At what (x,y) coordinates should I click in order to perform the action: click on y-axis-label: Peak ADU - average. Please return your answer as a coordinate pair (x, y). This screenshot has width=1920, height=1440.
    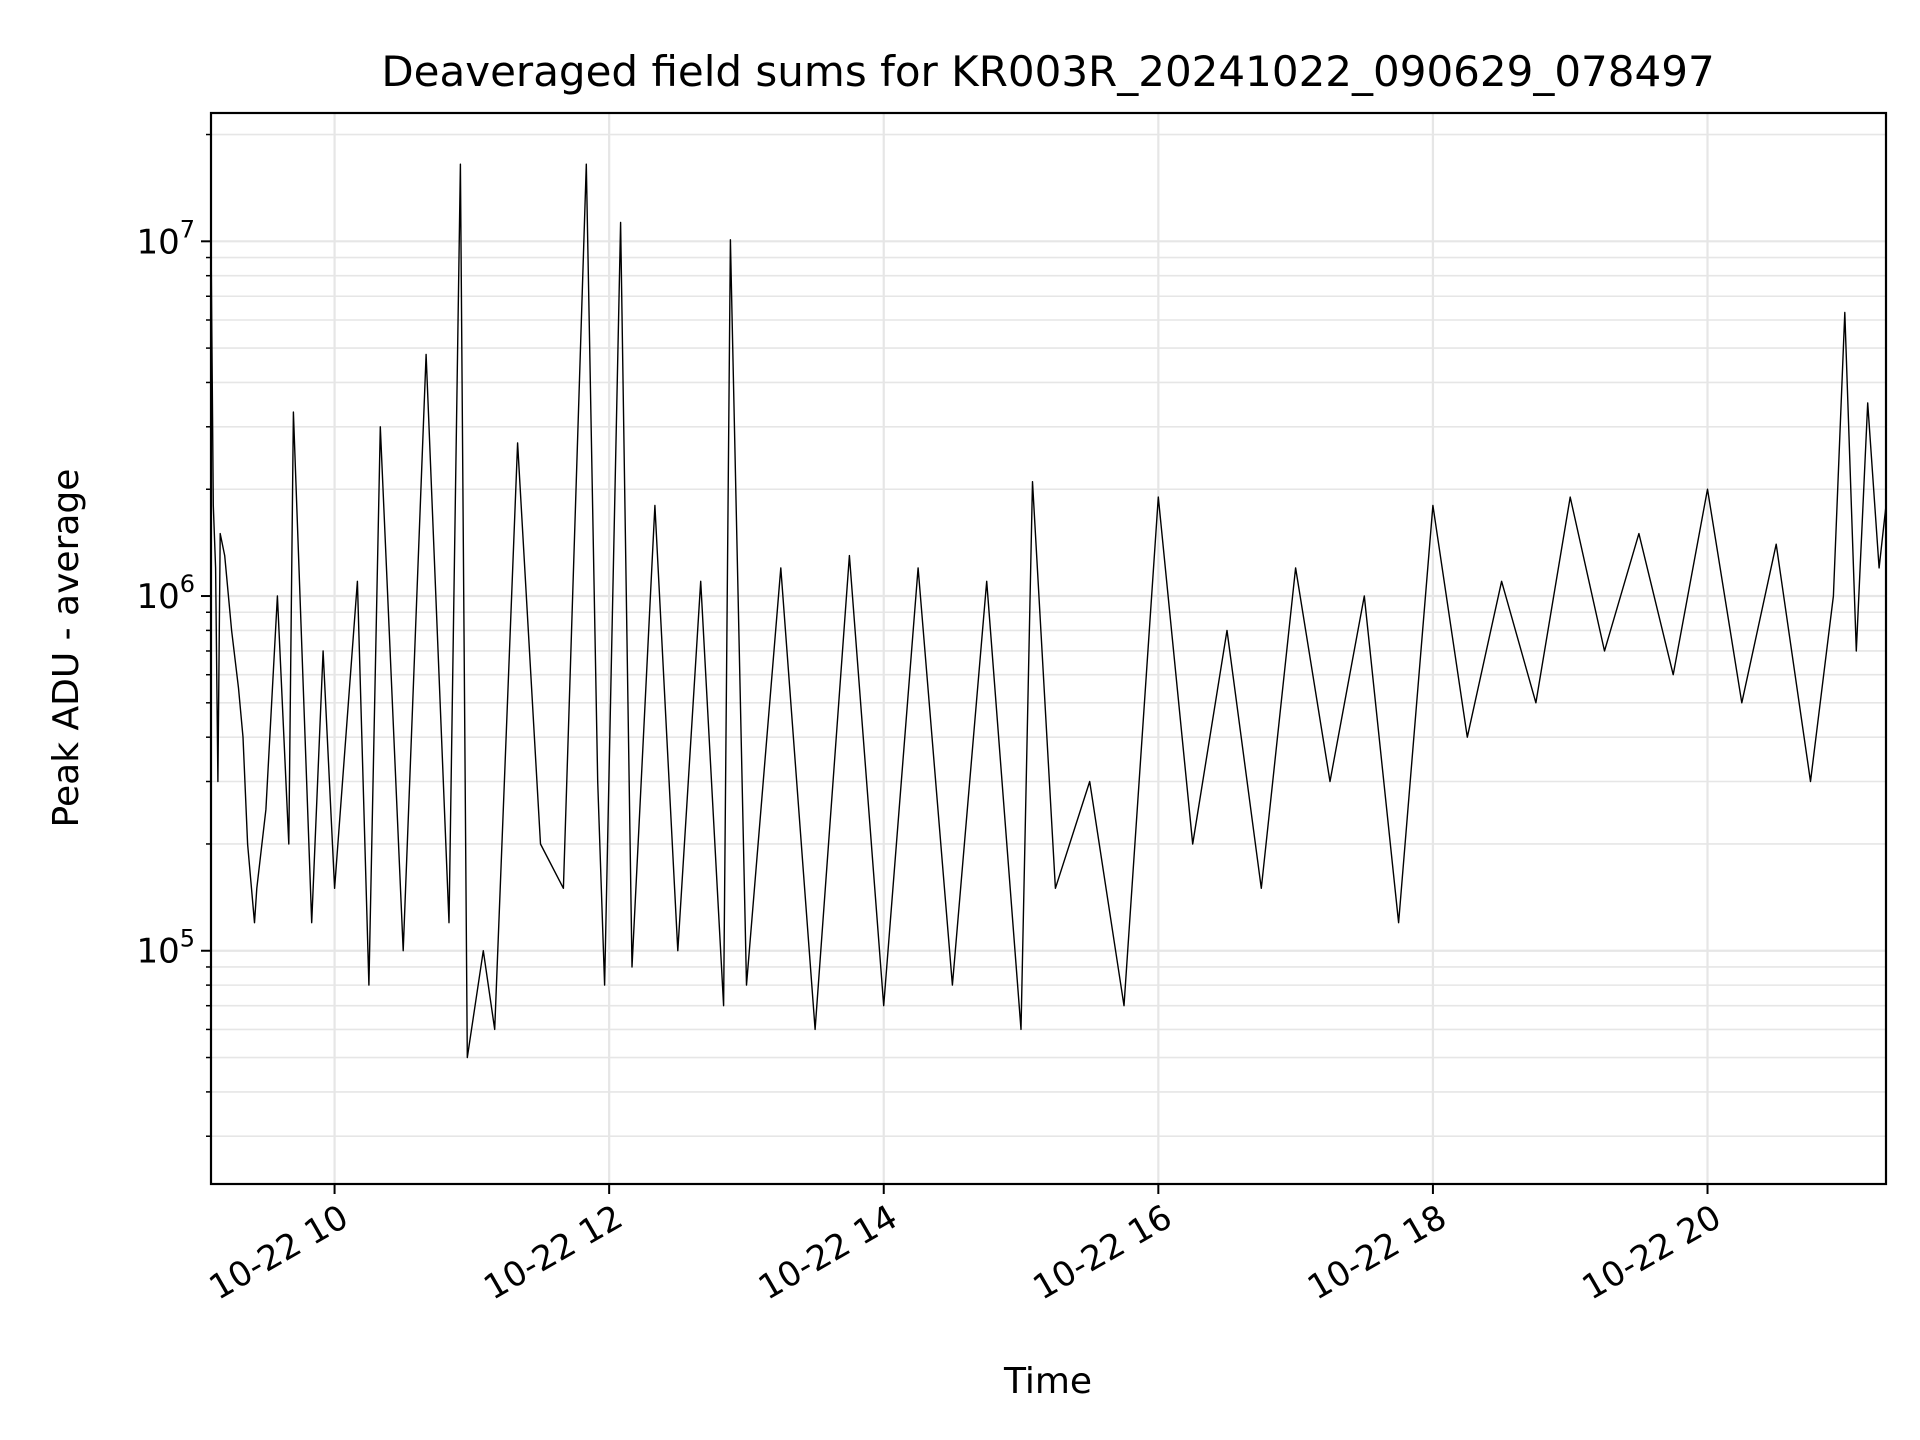
    Looking at the image, I should click on (66, 648).